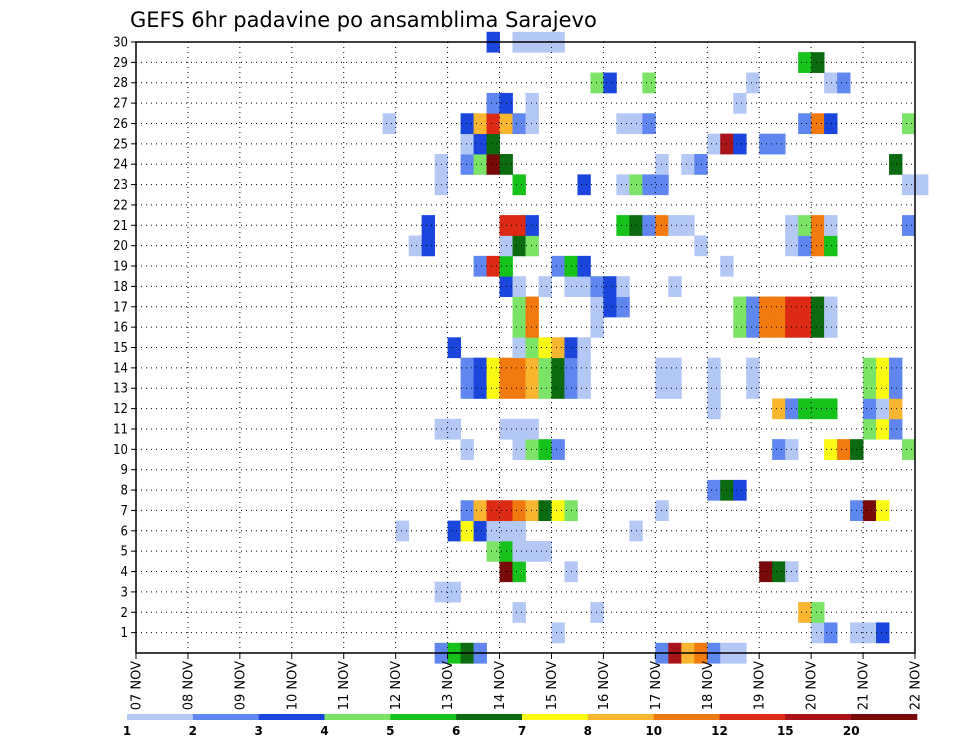  I want to click on y-tick-label: 2, so click(124, 613).